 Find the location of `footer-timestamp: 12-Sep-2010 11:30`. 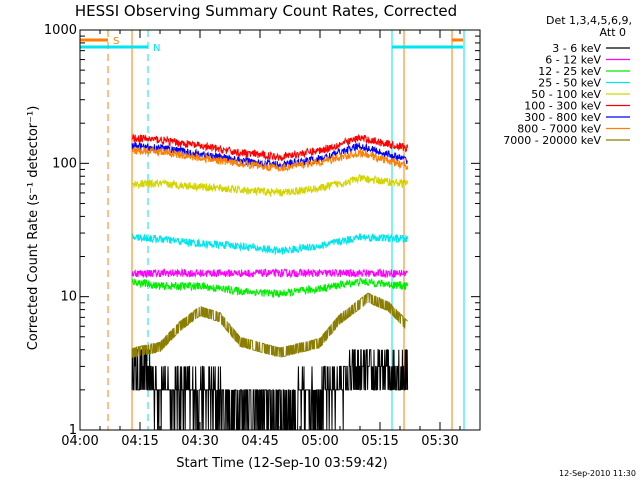

footer-timestamp: 12-Sep-2010 11:30 is located at coordinates (597, 473).